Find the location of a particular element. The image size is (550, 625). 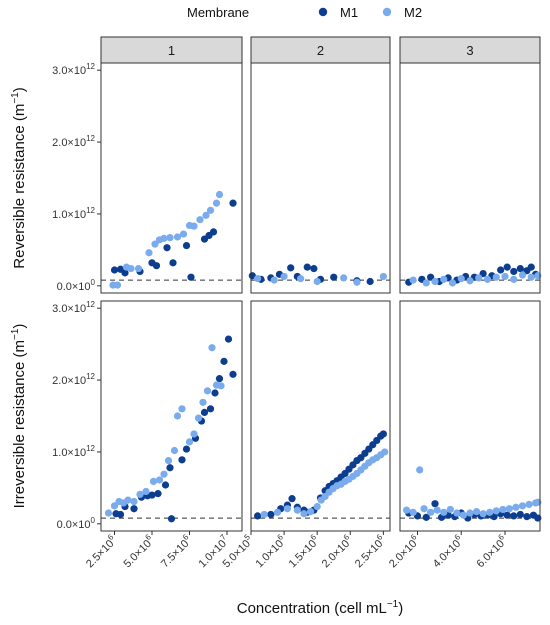

x-tick-label: 5.0×106 is located at coordinates (138, 551).